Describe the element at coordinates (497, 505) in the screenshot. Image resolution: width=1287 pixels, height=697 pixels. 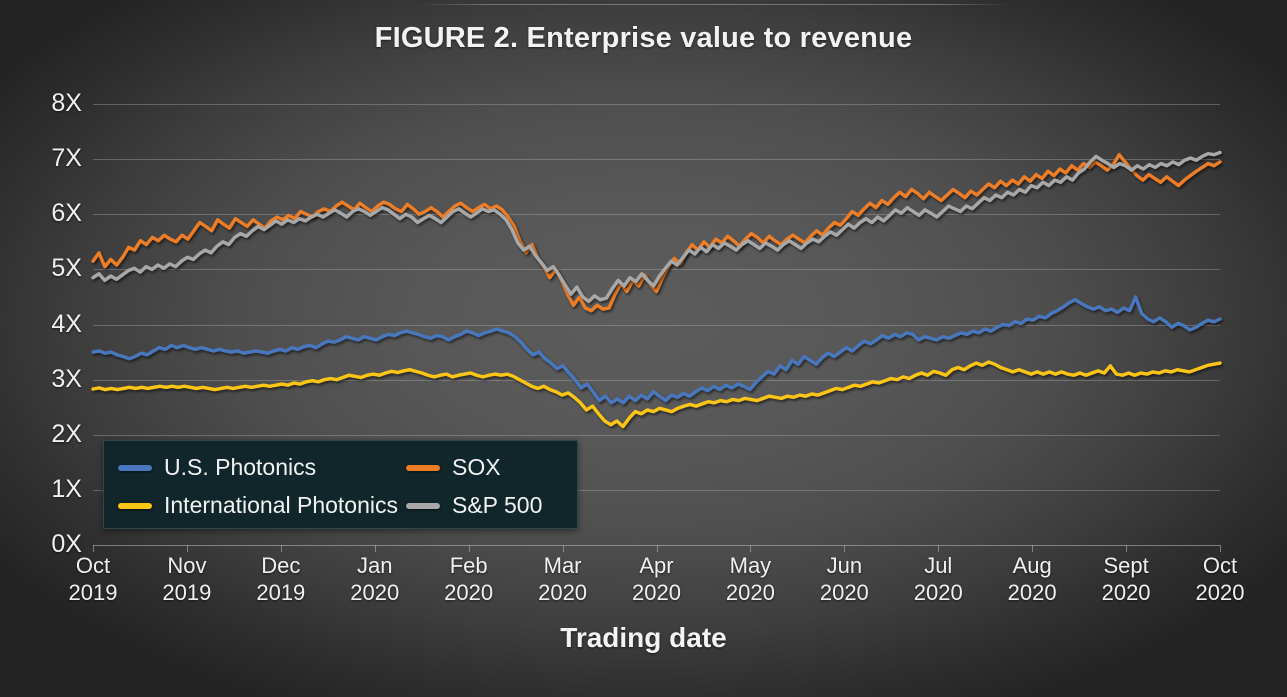
I see `legend-item-label: S&P 500` at that location.